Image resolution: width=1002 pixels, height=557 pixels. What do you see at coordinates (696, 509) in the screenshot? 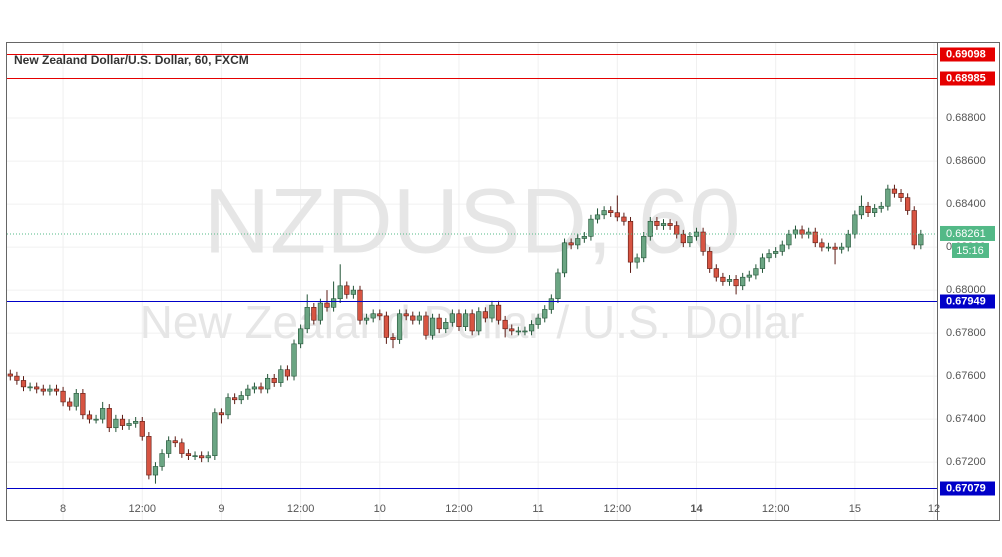
I see `x-tick-label: 14` at bounding box center [696, 509].